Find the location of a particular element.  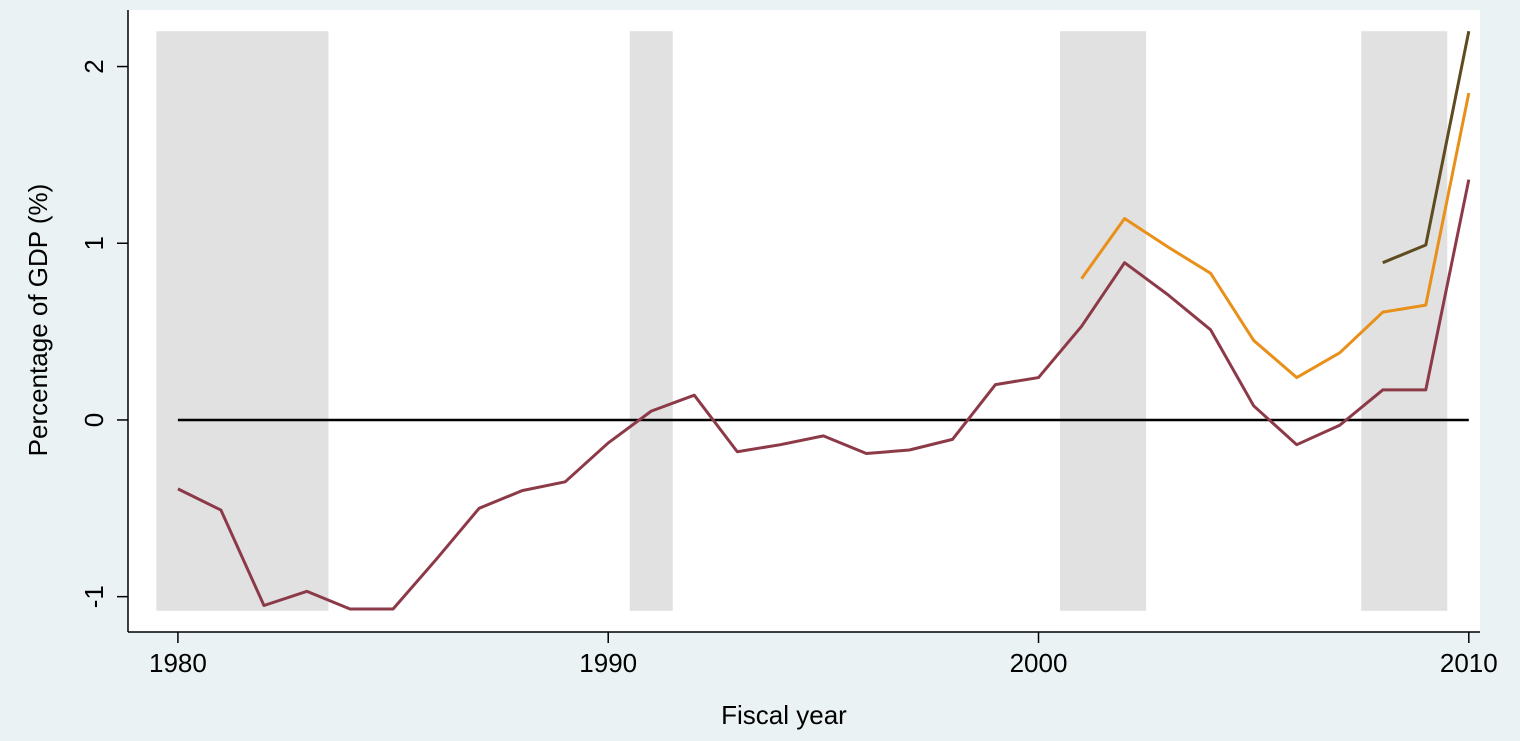

x-tick-label: 2010 is located at coordinates (1469, 663).